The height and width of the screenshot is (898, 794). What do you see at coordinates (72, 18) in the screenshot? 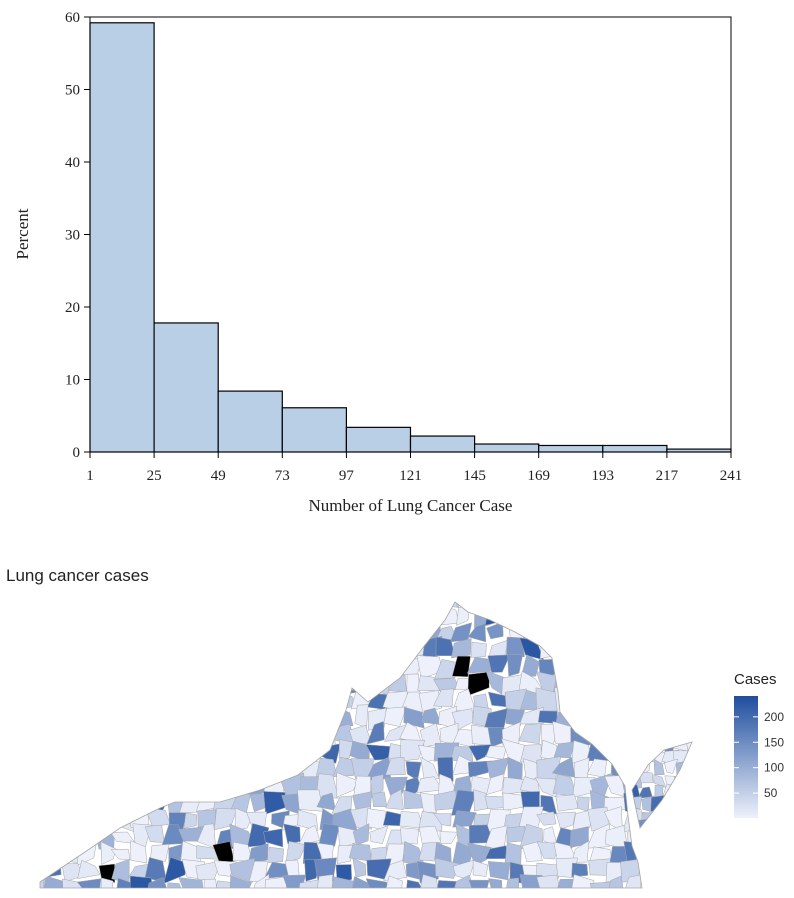
I see `y-tick-label: 60` at bounding box center [72, 18].